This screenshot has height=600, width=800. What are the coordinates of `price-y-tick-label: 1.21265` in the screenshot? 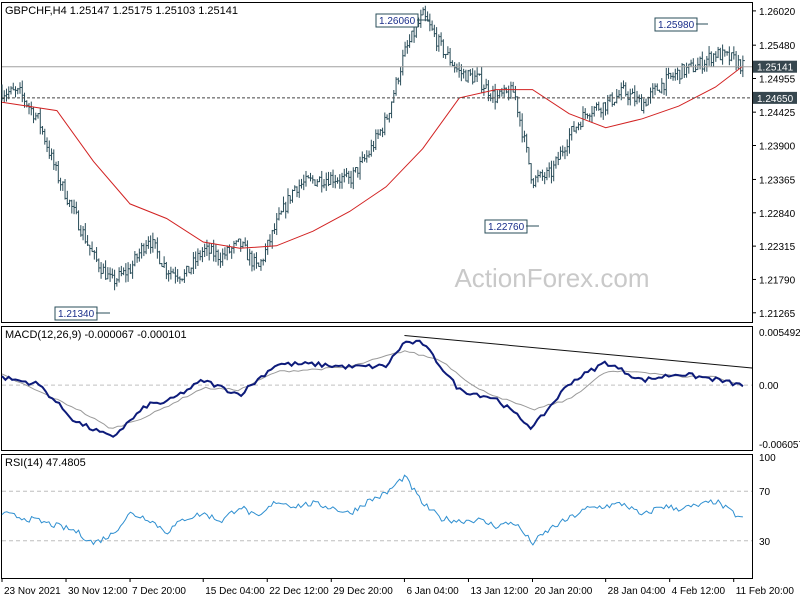 It's located at (777, 314).